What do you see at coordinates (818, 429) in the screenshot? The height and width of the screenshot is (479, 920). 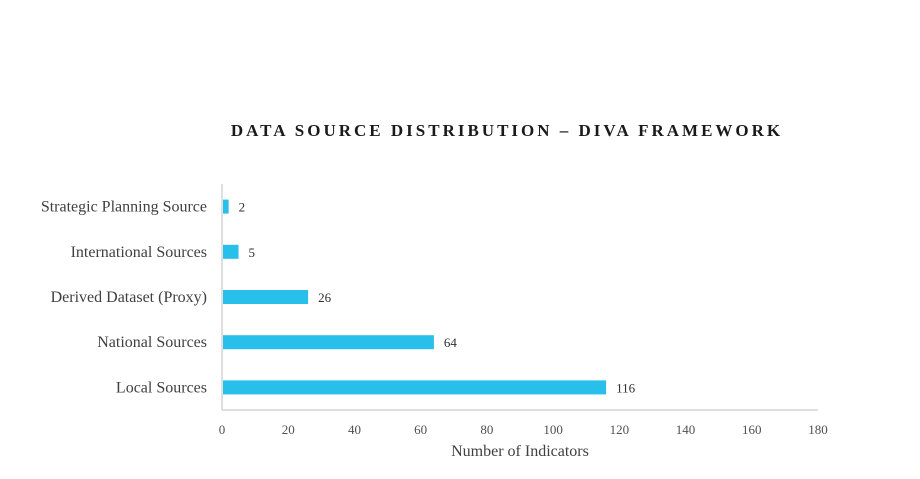 I see `x-tick-label: 180` at bounding box center [818, 429].